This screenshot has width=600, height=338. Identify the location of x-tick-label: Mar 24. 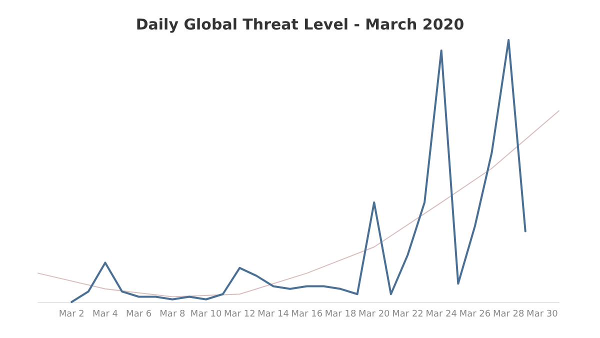
(442, 315).